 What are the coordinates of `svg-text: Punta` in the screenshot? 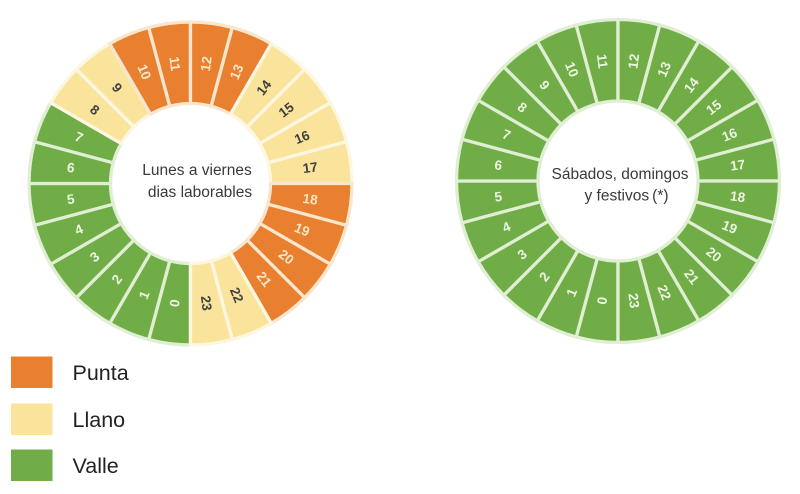 It's located at (101, 373).